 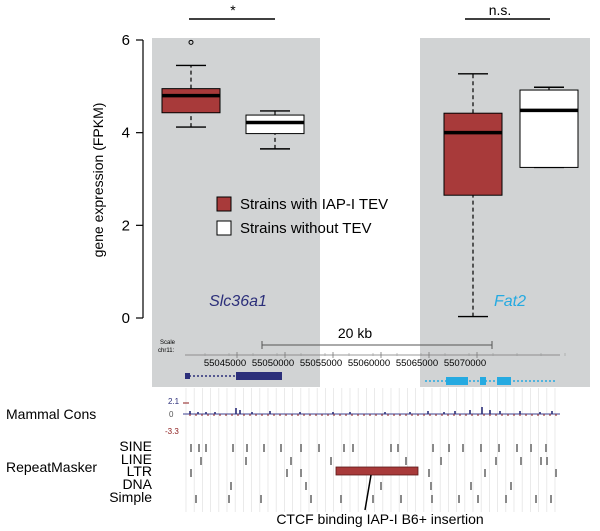 What do you see at coordinates (171, 414) in the screenshot?
I see `cons-zero-label: 0` at bounding box center [171, 414].